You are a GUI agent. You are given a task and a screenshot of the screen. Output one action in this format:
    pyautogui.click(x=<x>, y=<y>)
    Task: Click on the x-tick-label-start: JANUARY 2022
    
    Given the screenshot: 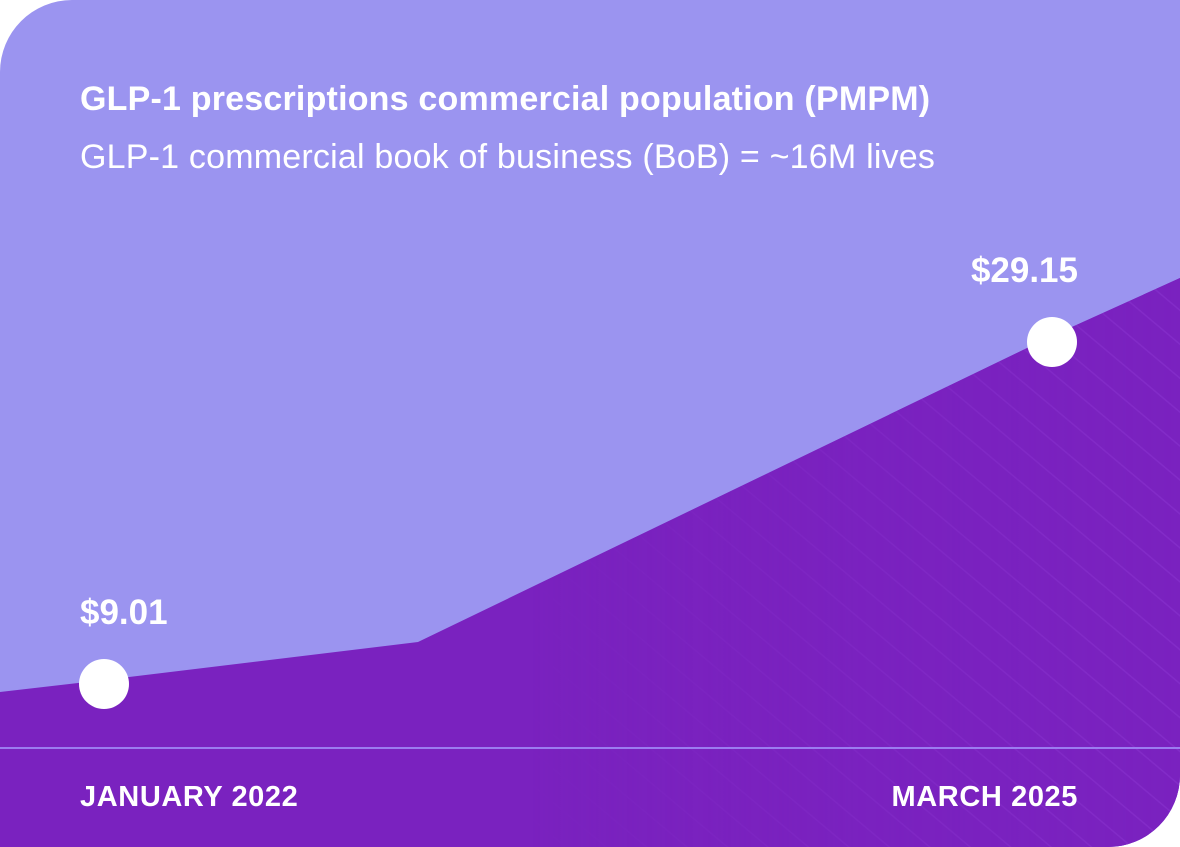 What is the action you would take?
    pyautogui.click(x=189, y=797)
    